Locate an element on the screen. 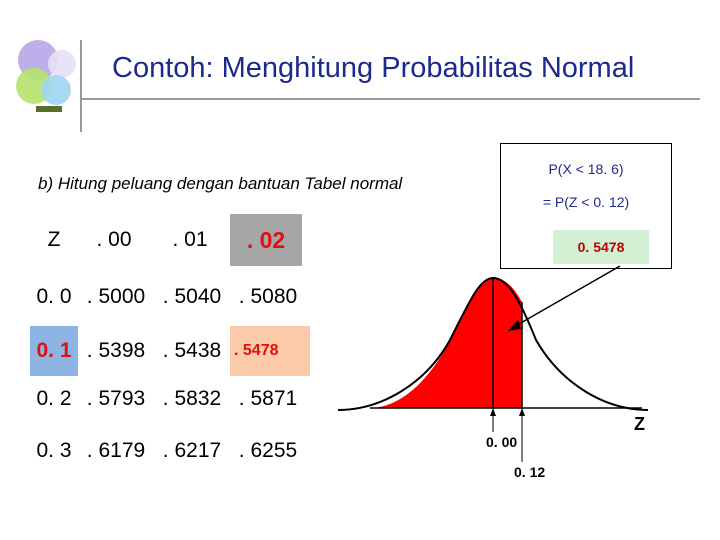 Image resolution: width=720 pixels, height=540 pixels. slide-logo-icon is located at coordinates (46, 76).